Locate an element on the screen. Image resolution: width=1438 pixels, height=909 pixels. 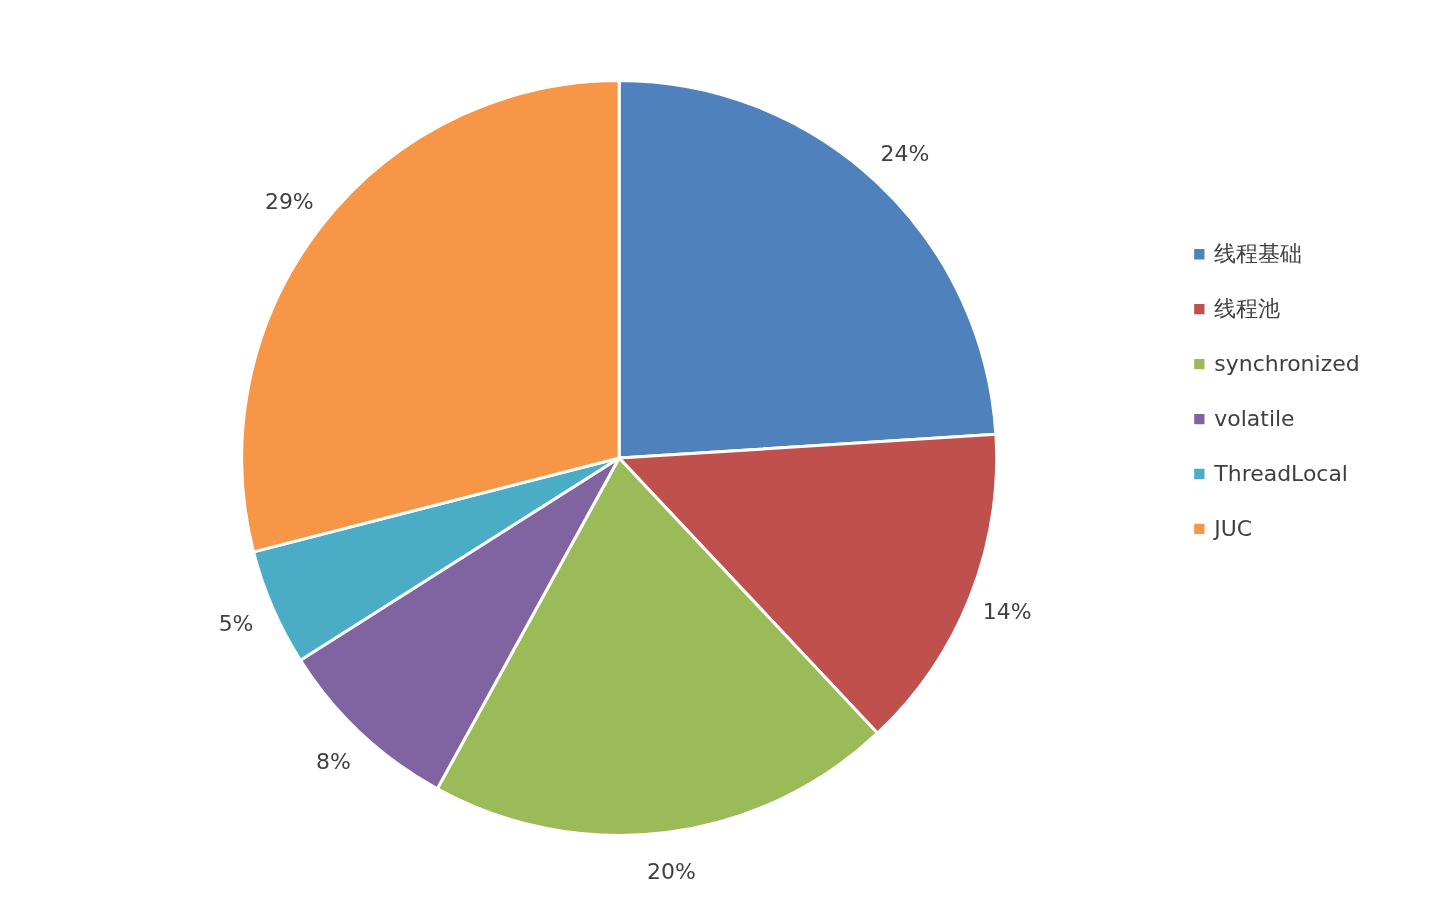
legend-label: synchronized is located at coordinates (1287, 364).